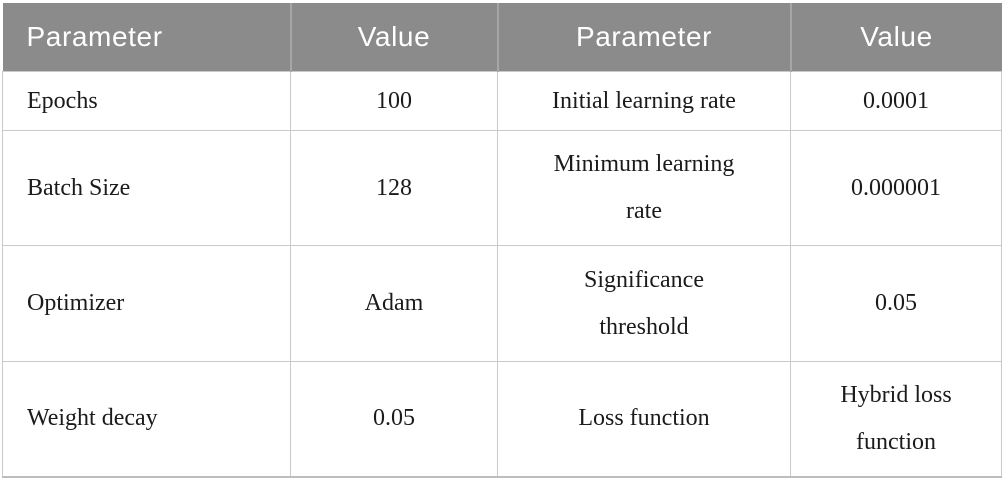 The image size is (1005, 487). I want to click on param-cell: Optimizer, so click(146, 303).